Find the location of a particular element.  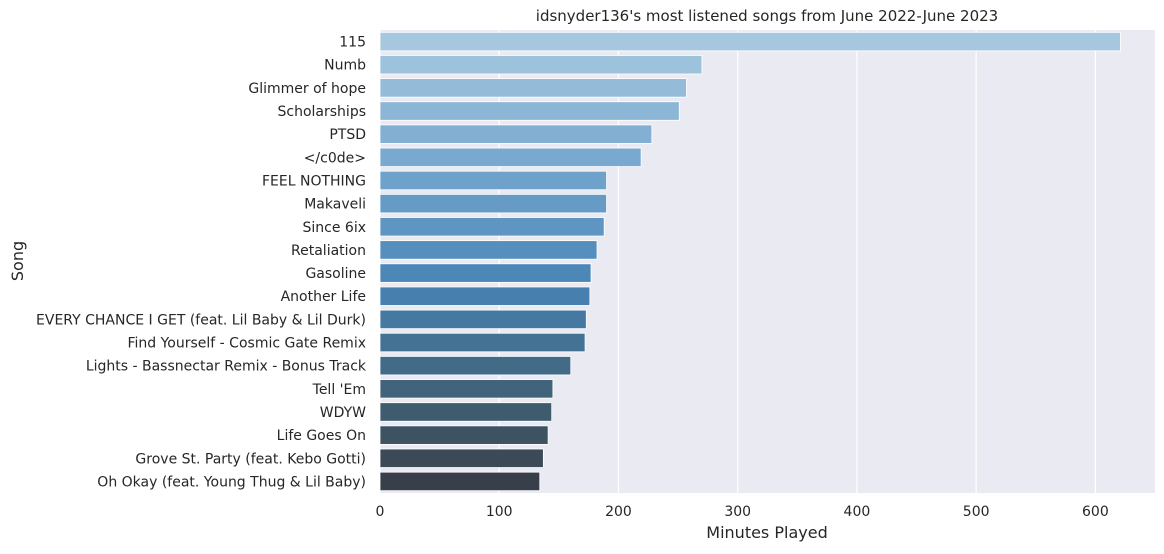

y-tick-label: Life Goes On is located at coordinates (321, 436).